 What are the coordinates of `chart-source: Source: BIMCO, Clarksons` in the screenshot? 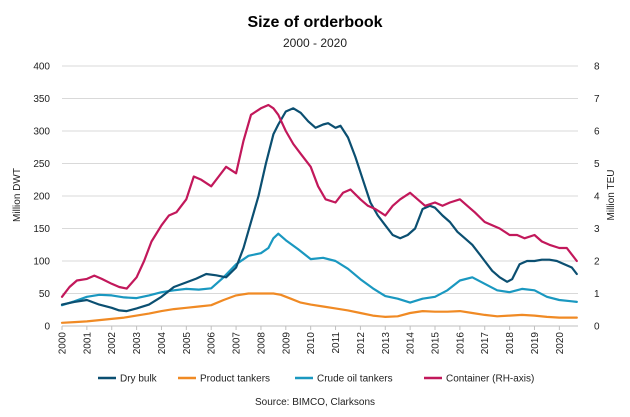 It's located at (315, 402).